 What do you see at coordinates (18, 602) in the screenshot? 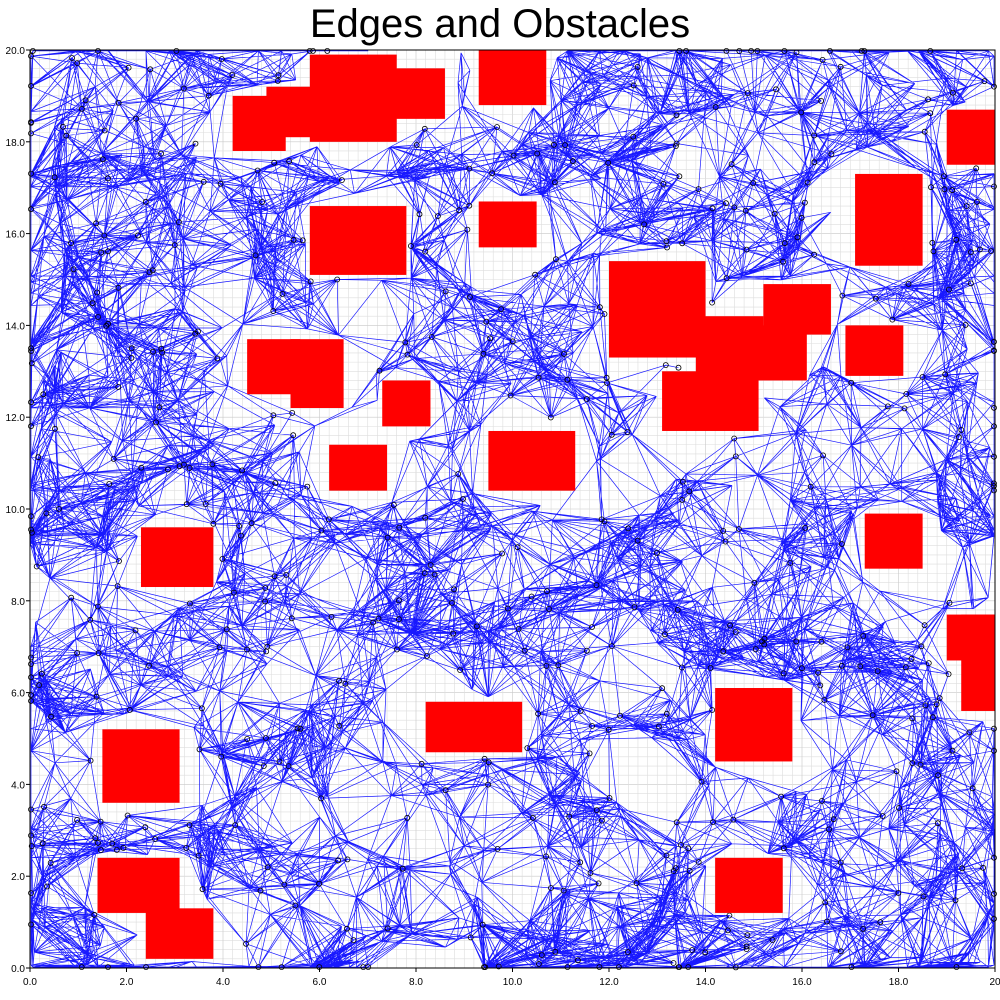
I see `y-tick-label: 8.0` at bounding box center [18, 602].